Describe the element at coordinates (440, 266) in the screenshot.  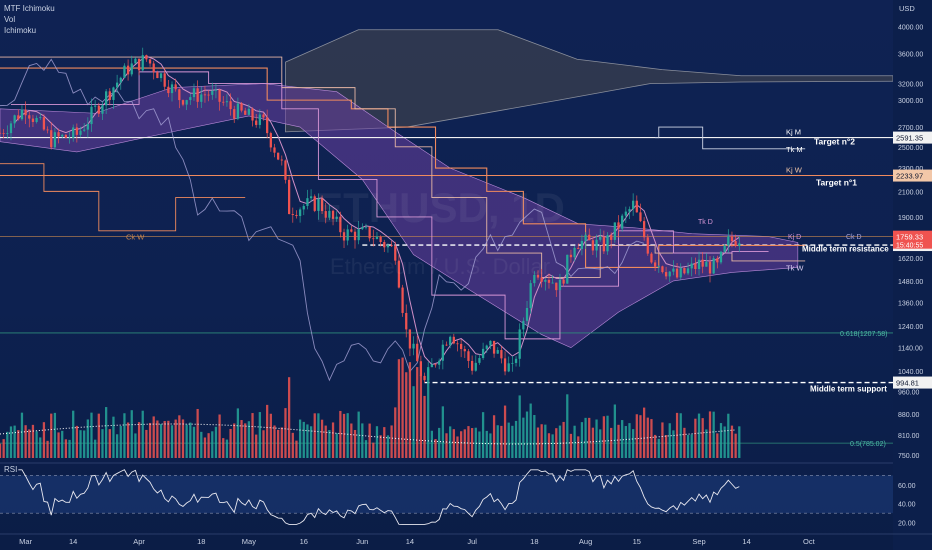
I see `watermark-name: Ethereum / U.S. Dollar` at that location.